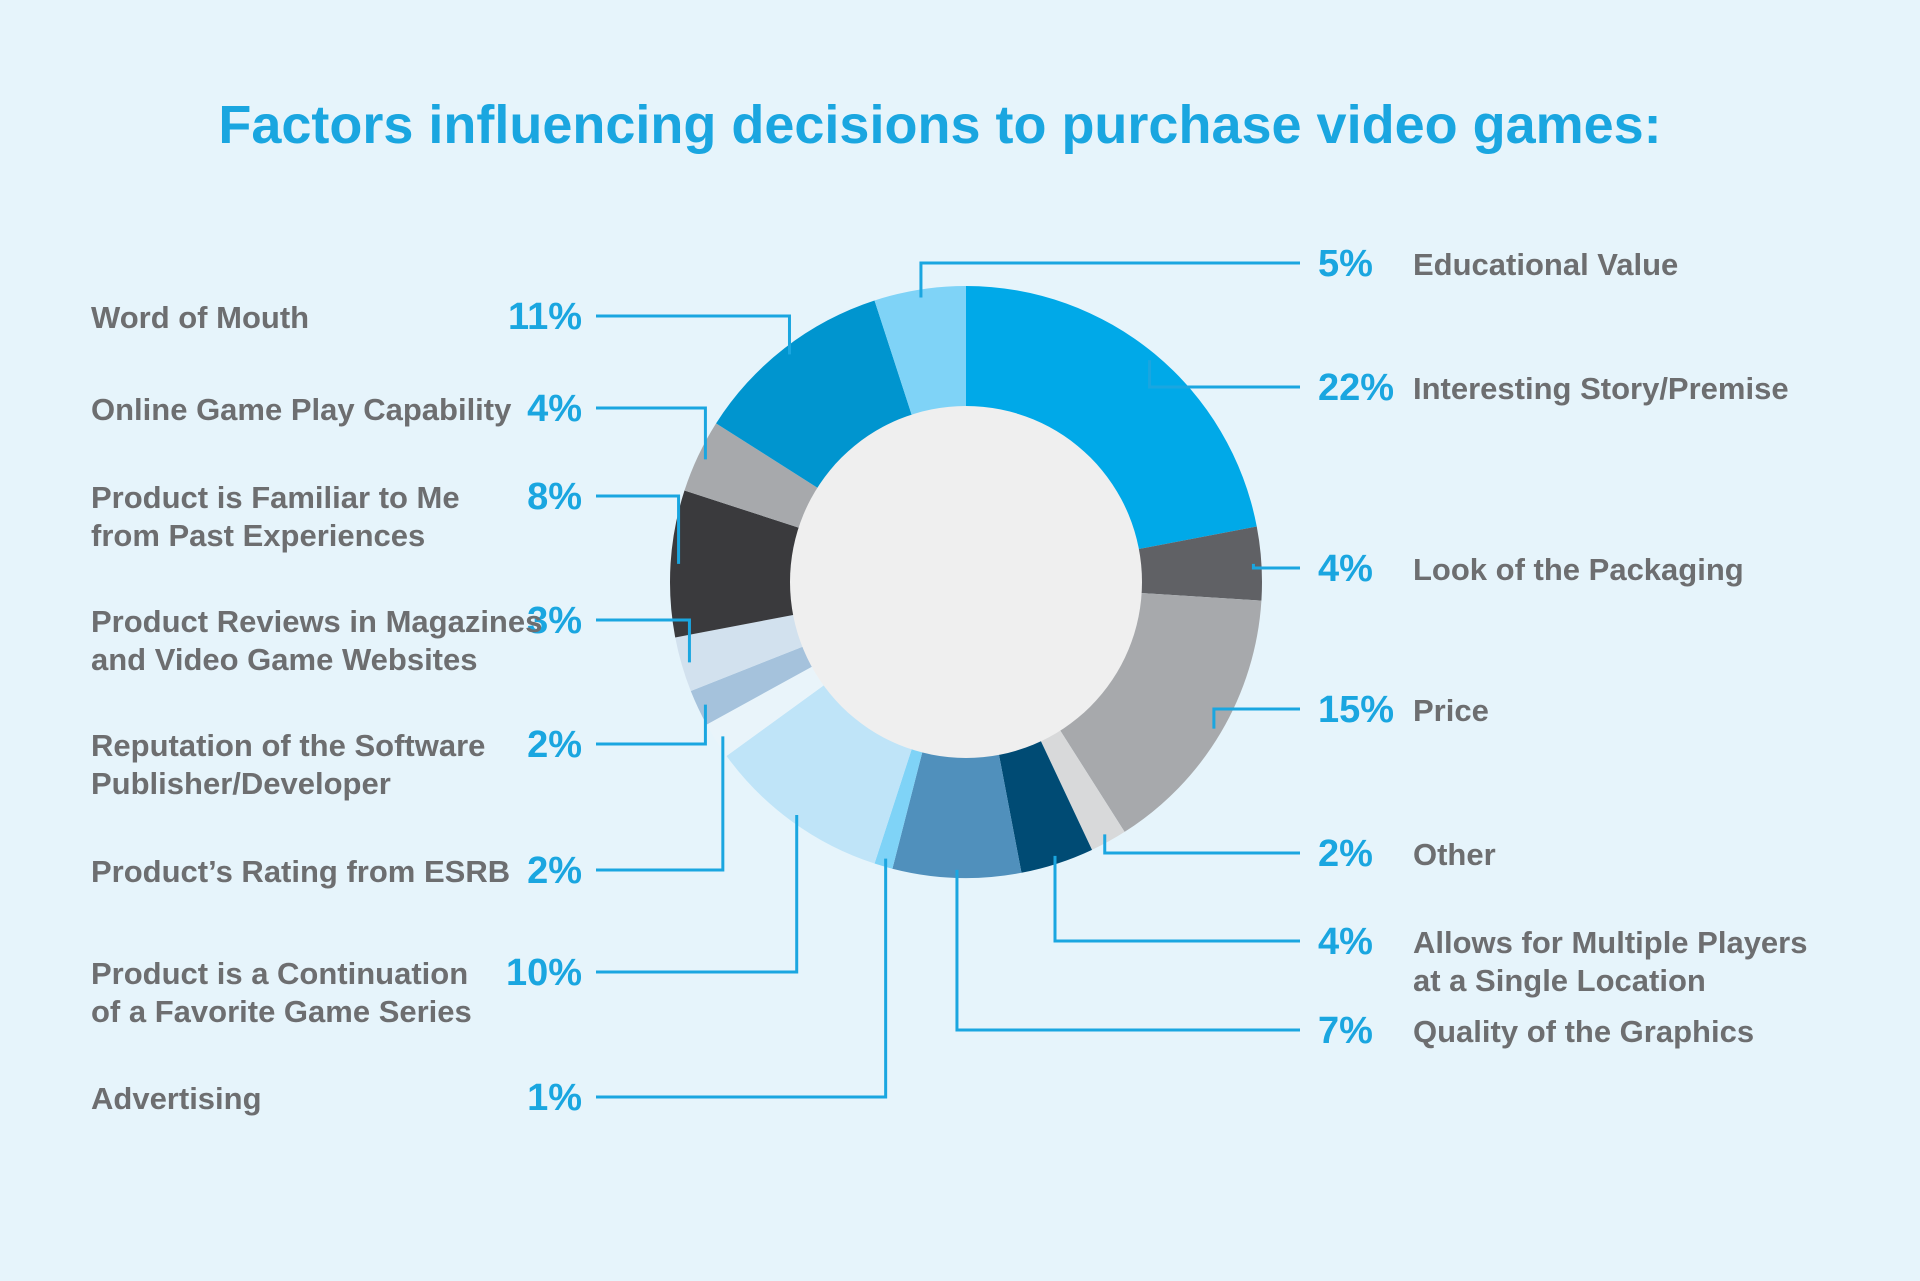  I want to click on leader-educational-value, so click(1109, 279).